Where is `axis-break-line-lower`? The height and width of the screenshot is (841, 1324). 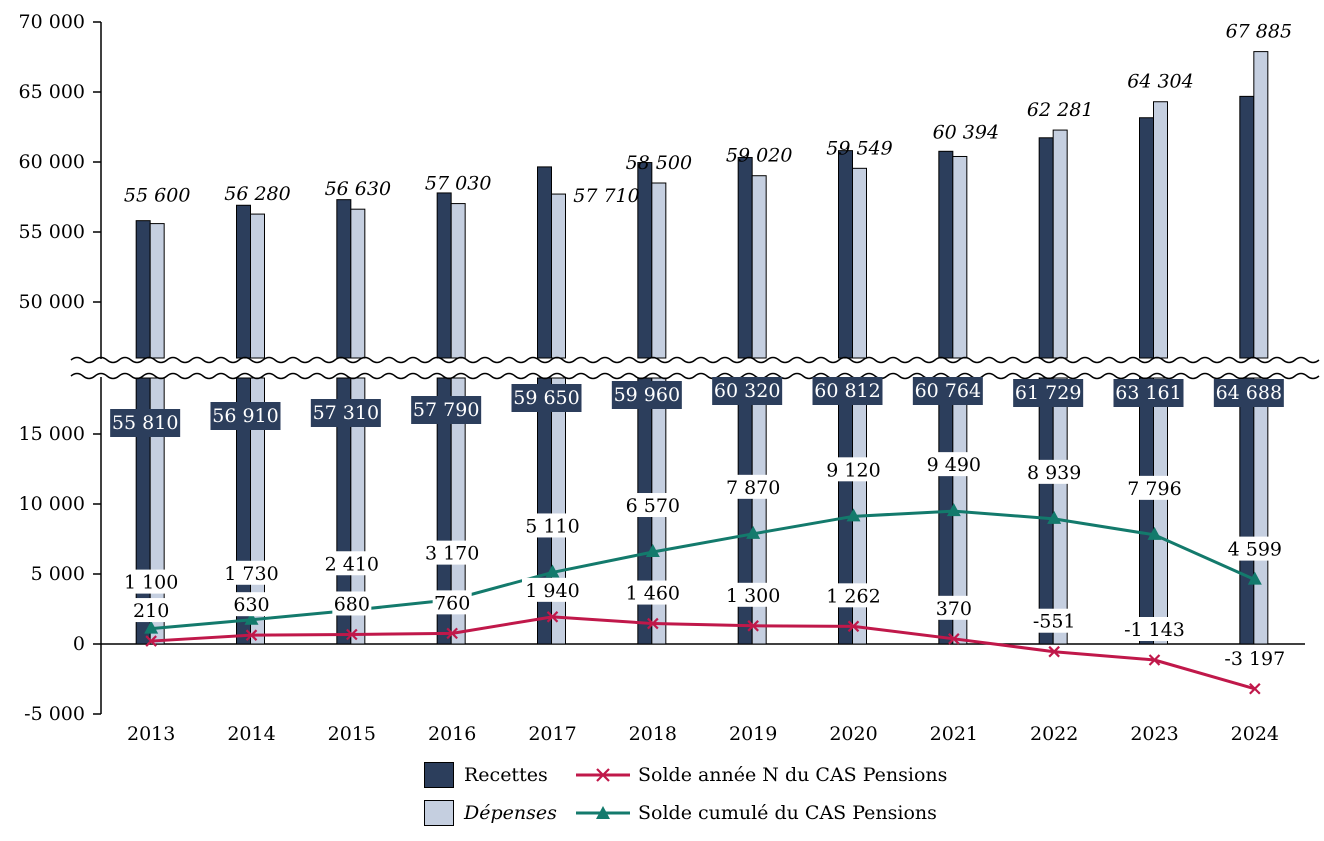
axis-break-line-lower is located at coordinates (695, 376).